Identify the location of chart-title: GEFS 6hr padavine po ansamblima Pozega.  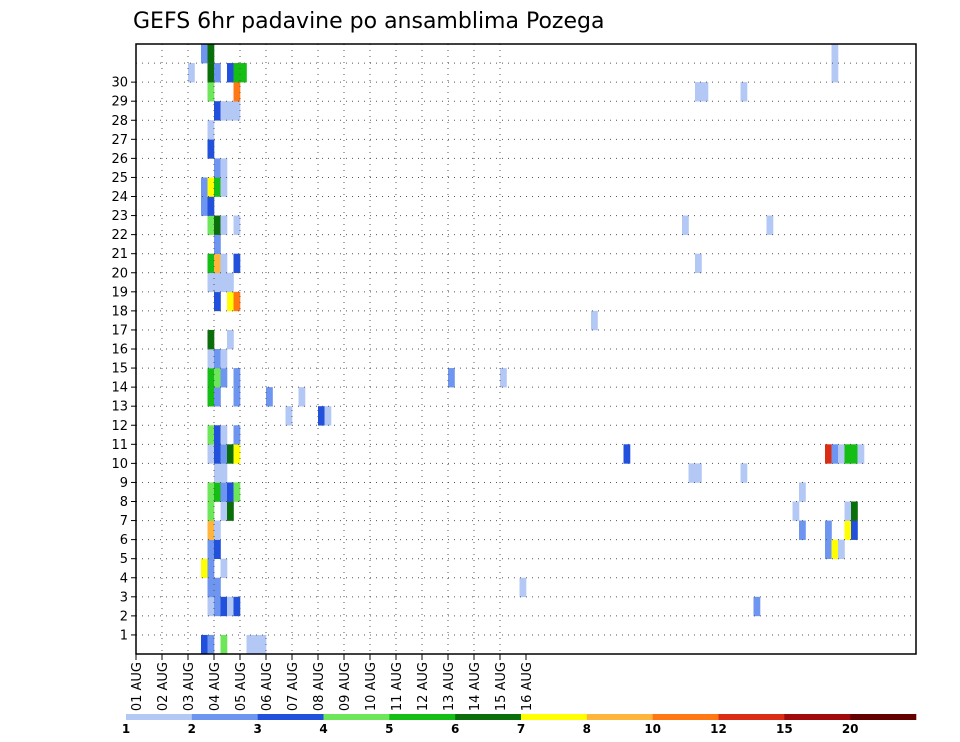
(368, 21).